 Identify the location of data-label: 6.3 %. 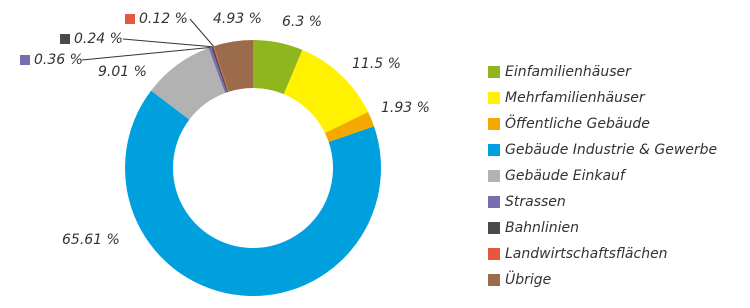
(302, 22).